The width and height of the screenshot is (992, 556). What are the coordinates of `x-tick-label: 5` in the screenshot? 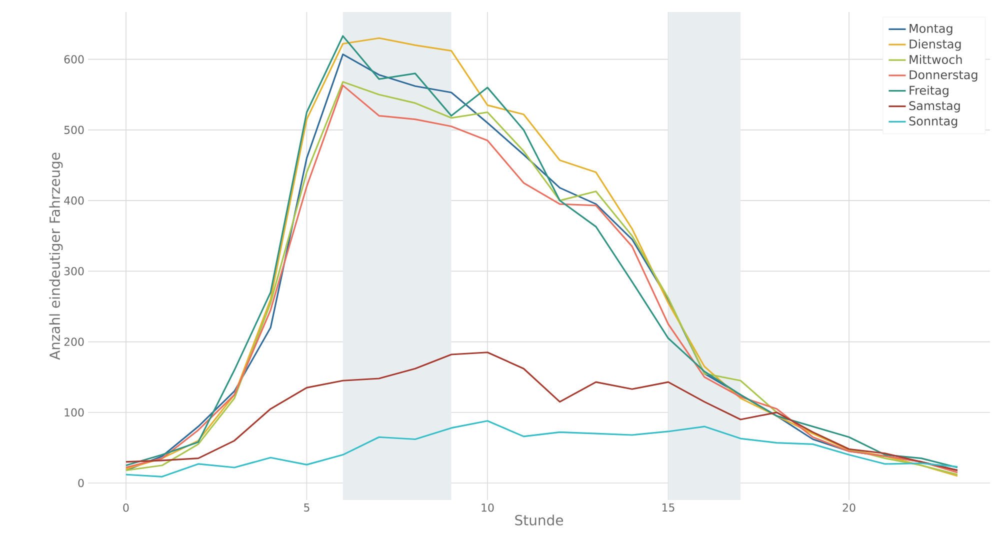 It's located at (307, 508).